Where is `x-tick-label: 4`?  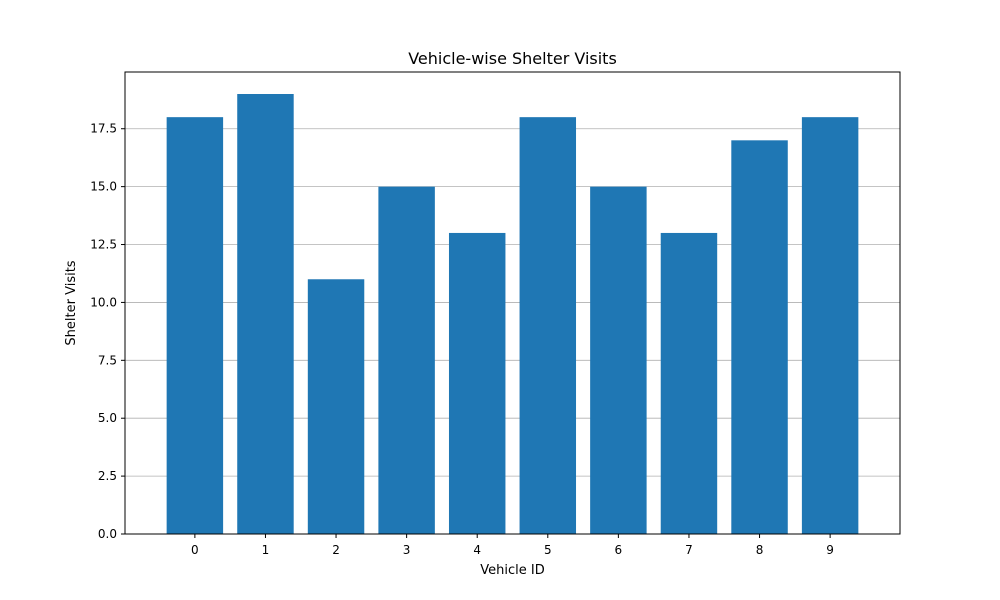
x-tick-label: 4 is located at coordinates (477, 550).